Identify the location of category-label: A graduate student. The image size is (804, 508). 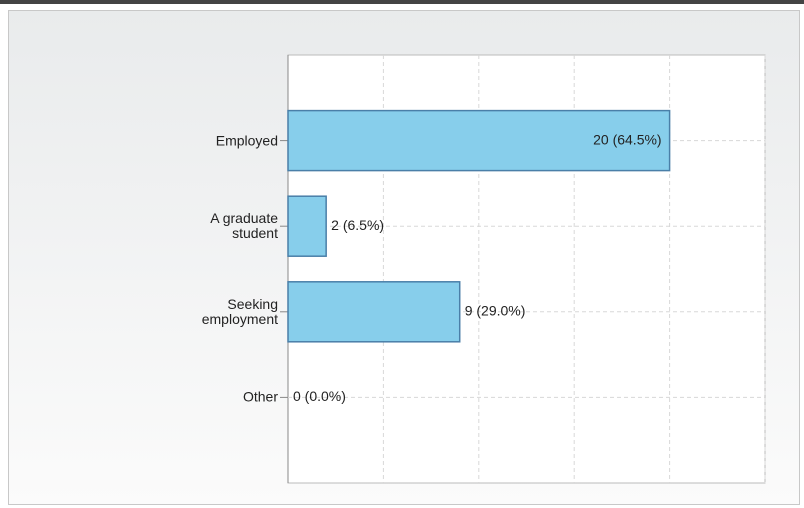
(244, 226).